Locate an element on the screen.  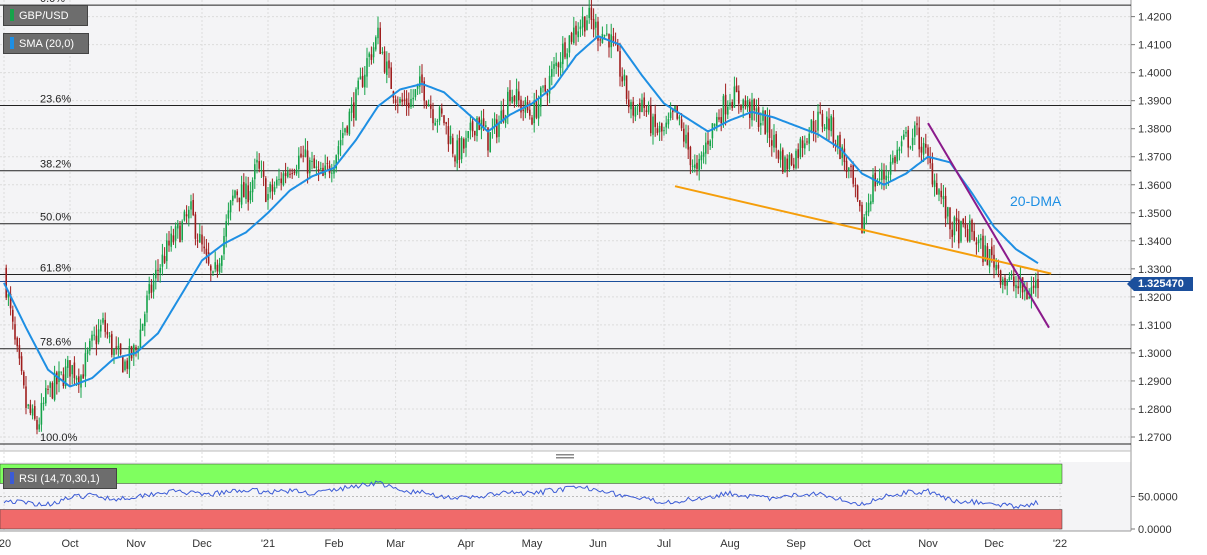
y-tick-label: 1.4100 is located at coordinates (1155, 46).